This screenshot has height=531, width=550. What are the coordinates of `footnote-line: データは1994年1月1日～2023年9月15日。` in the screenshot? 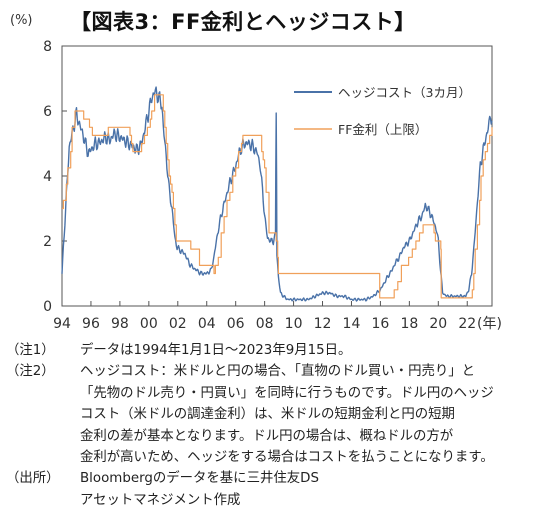 It's located at (216, 350).